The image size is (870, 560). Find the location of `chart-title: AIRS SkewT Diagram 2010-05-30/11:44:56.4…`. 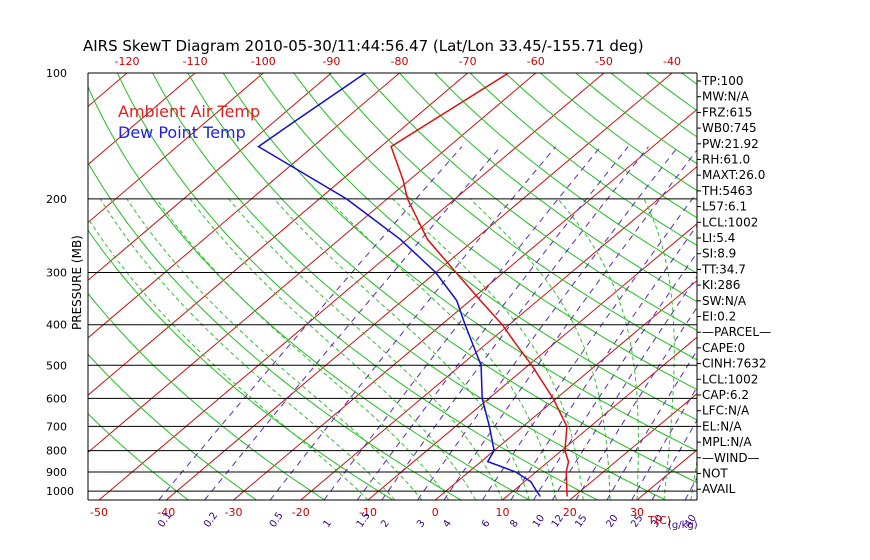

chart-title: AIRS SkewT Diagram 2010-05-30/11:44:56.4… is located at coordinates (363, 46).